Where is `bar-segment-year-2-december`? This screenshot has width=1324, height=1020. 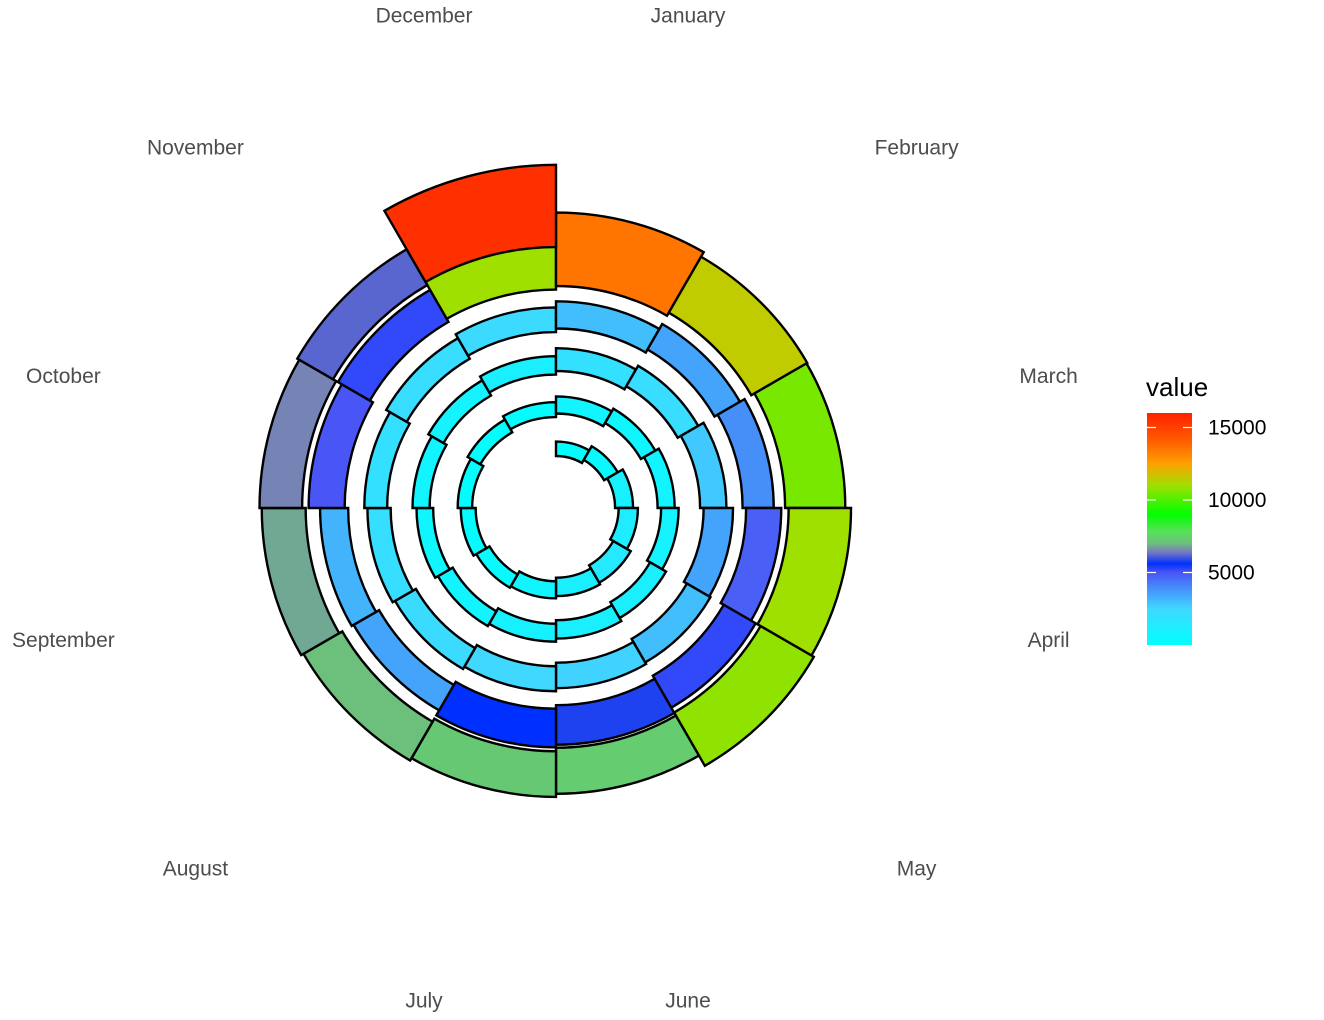 bar-segment-year-2-december is located at coordinates (518, 374).